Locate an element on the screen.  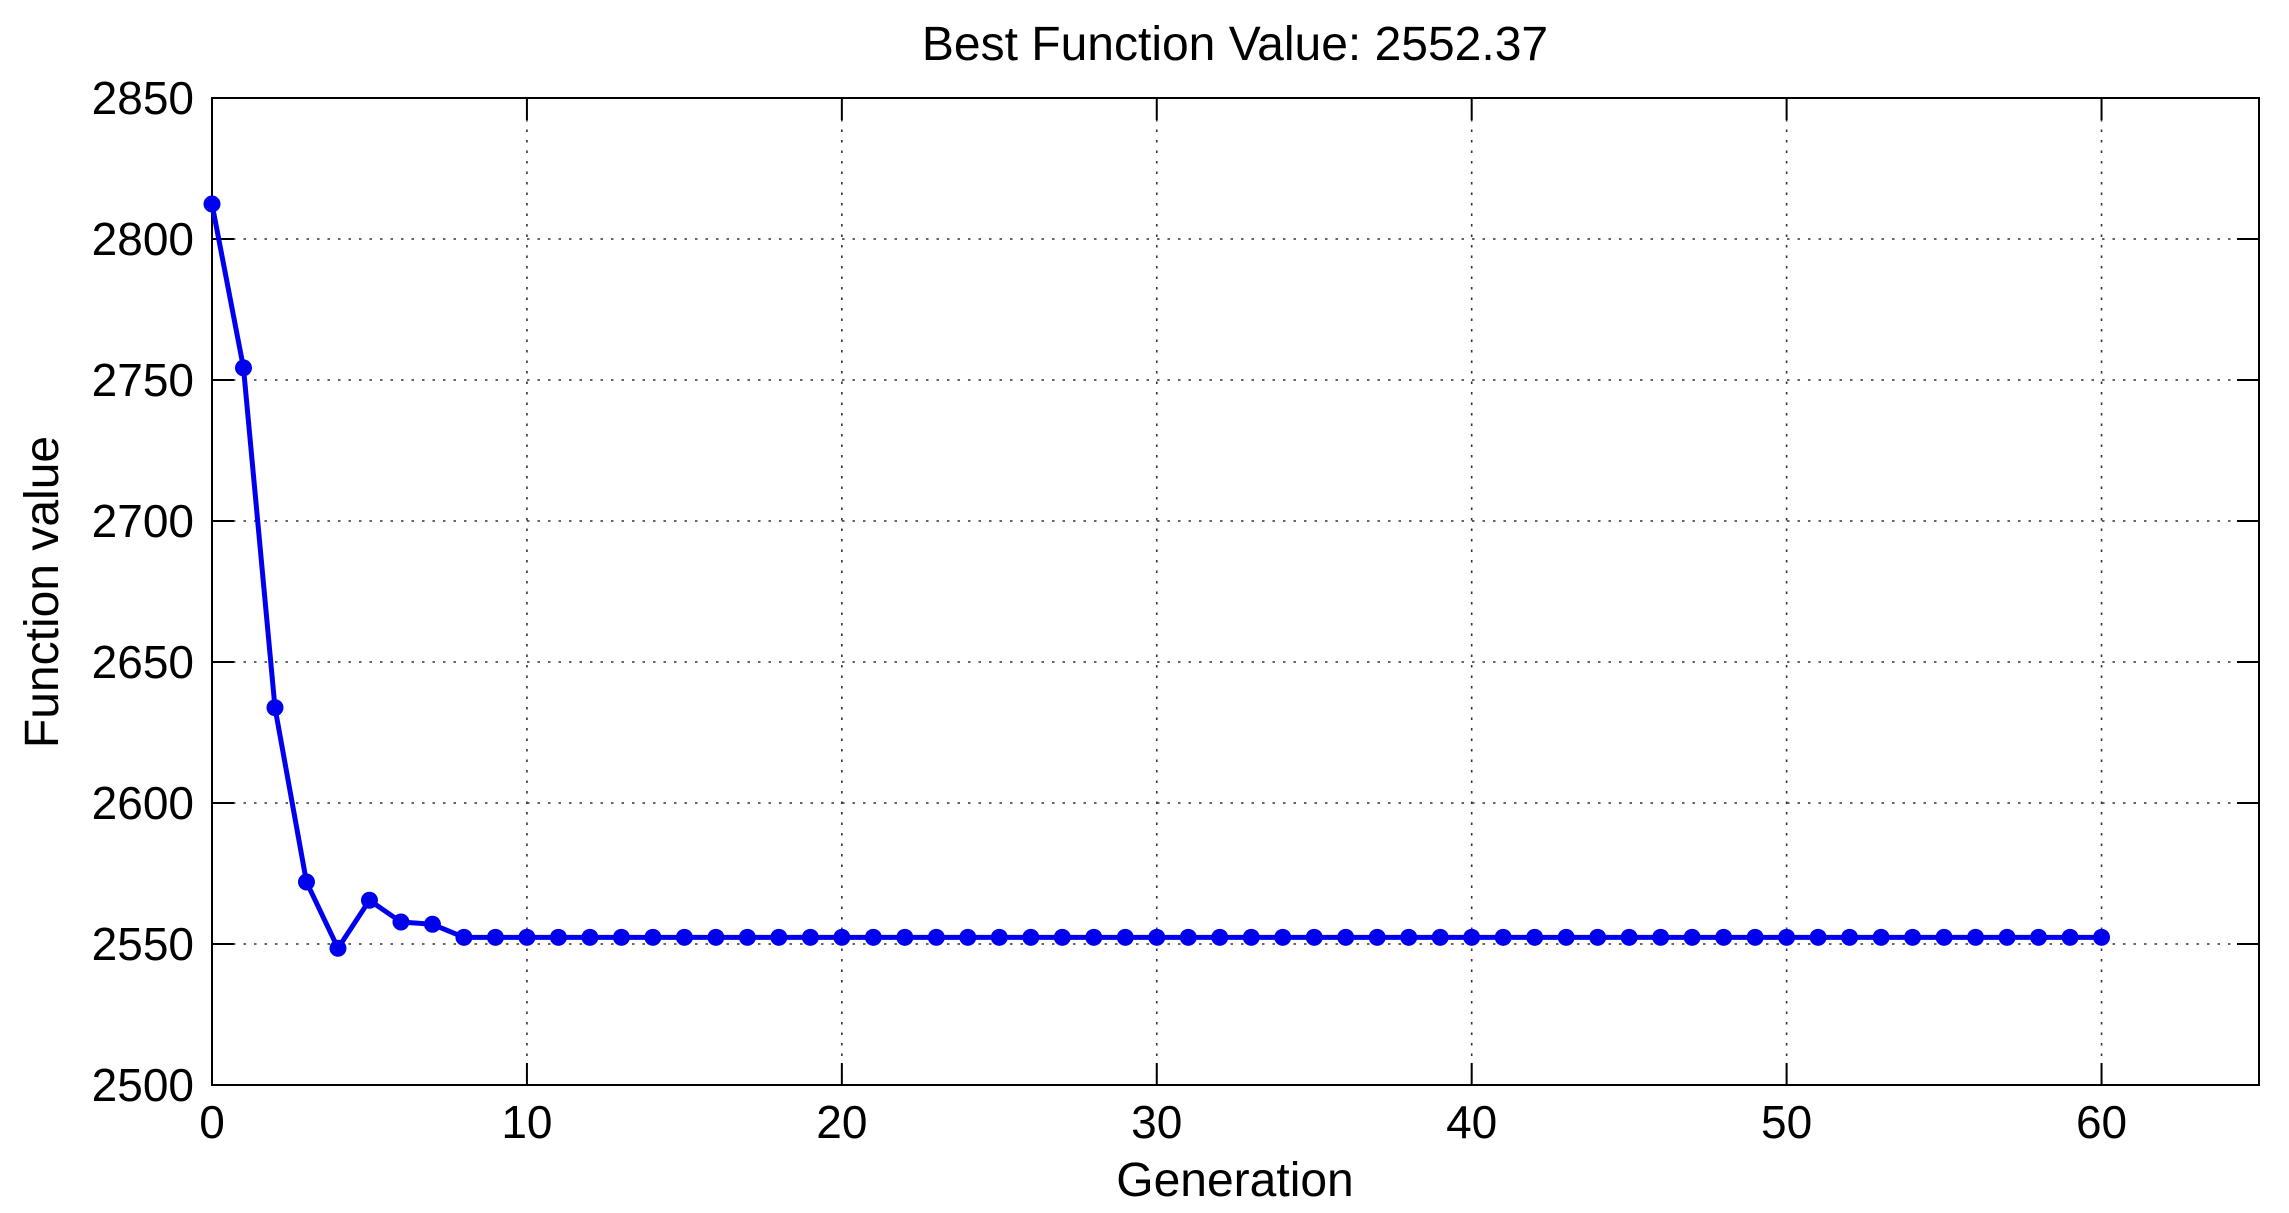
y-axis-label: Function value is located at coordinates (42, 592).